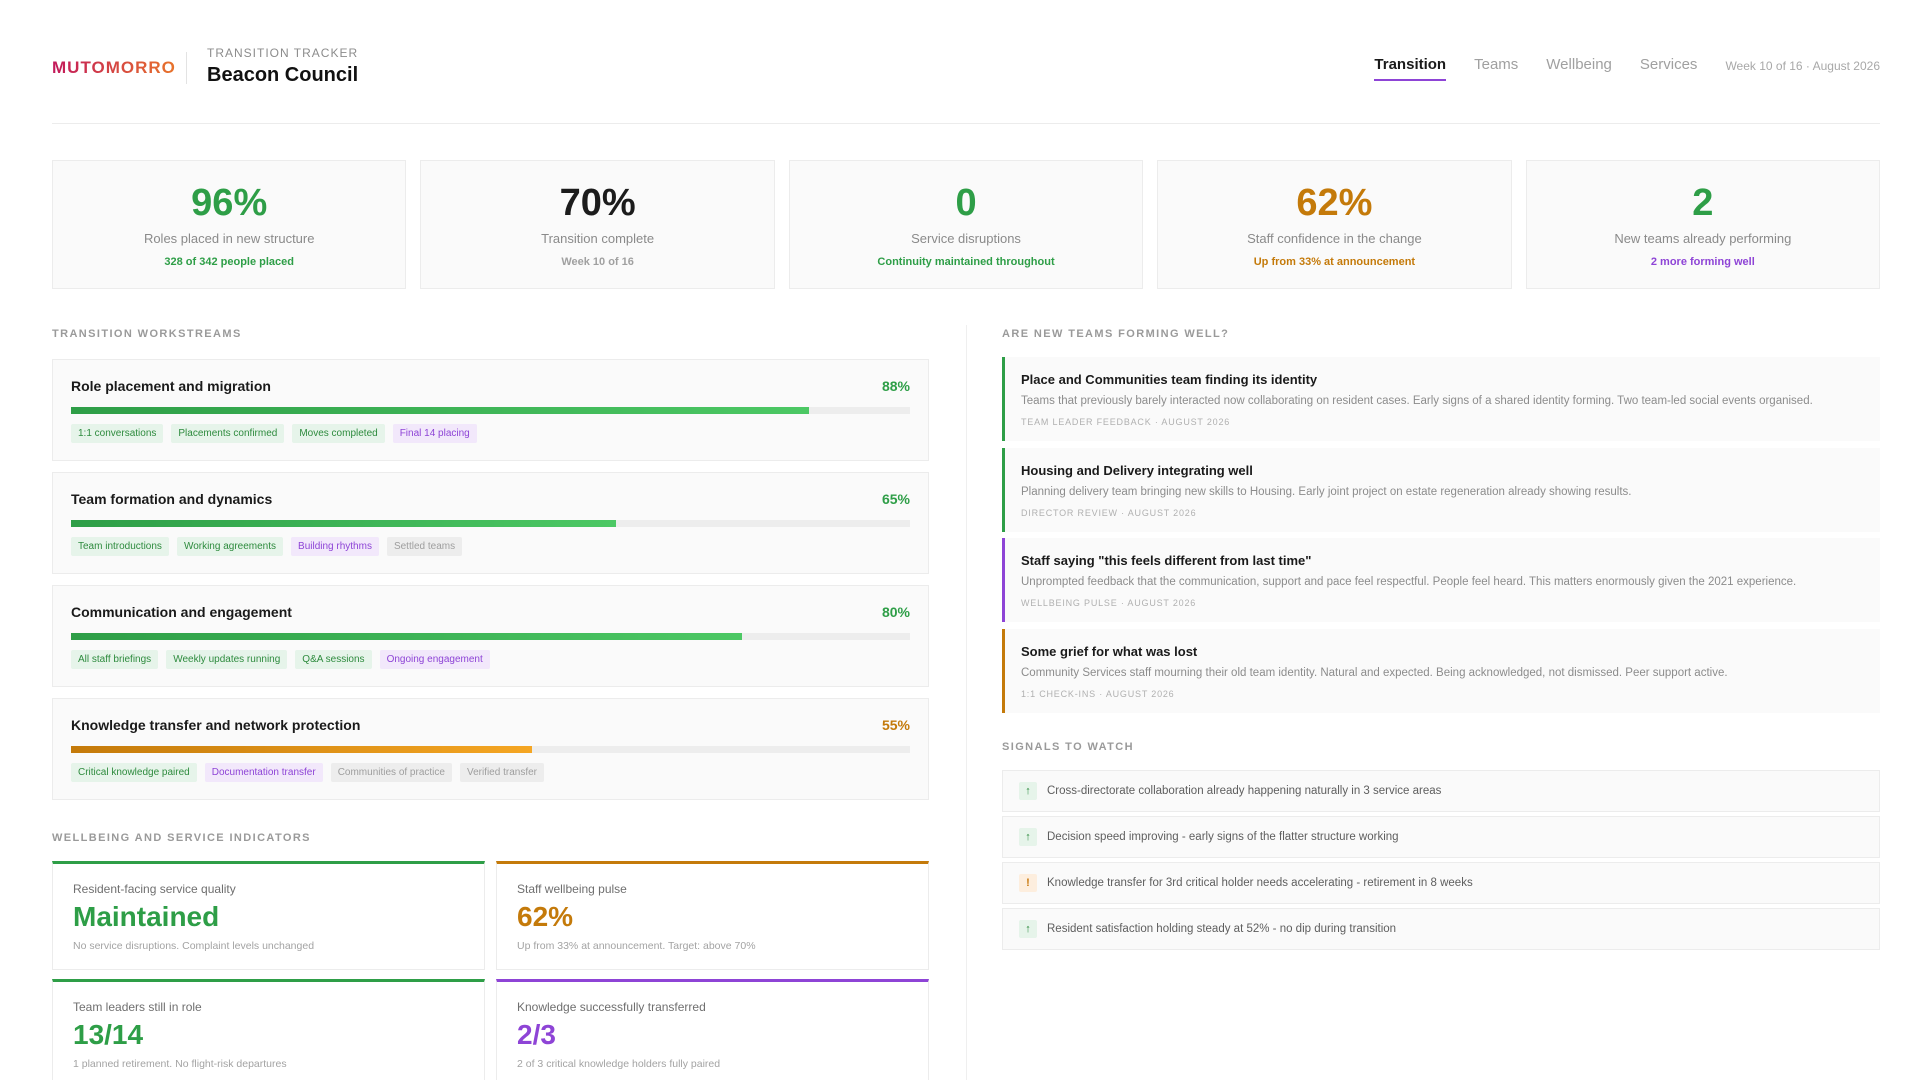  Describe the element at coordinates (186, 68) in the screenshot. I see `logo-divider` at that location.